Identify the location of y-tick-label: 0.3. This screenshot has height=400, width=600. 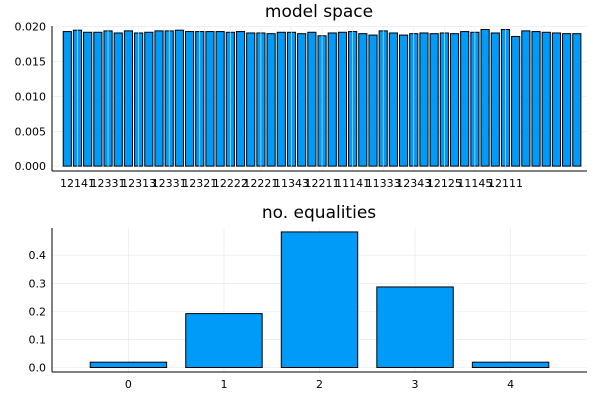
(38, 283).